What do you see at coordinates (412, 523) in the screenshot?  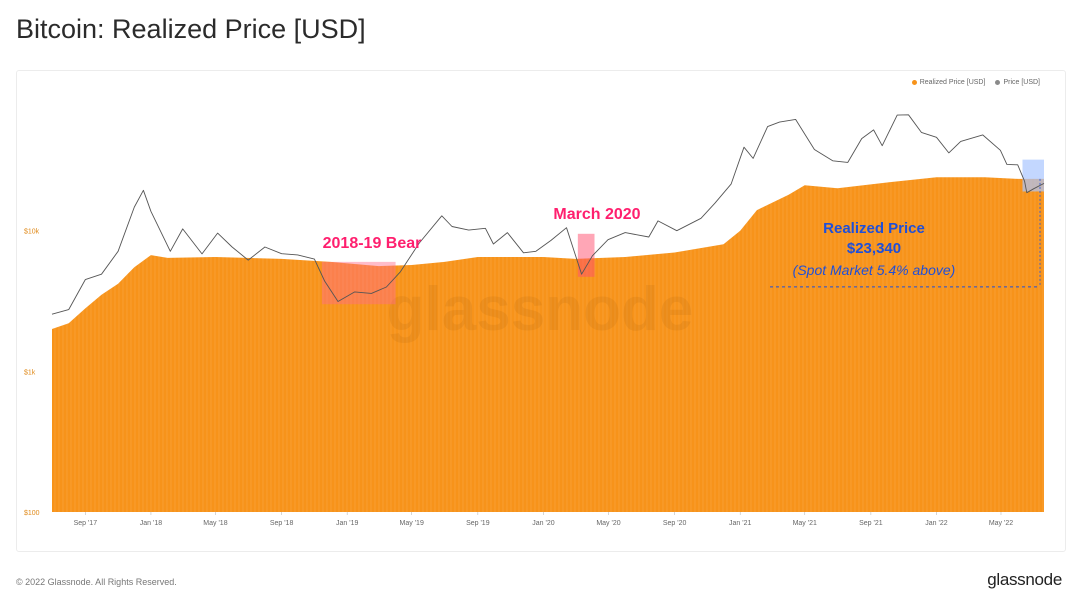 I see `x-tick-label: May '19` at bounding box center [412, 523].